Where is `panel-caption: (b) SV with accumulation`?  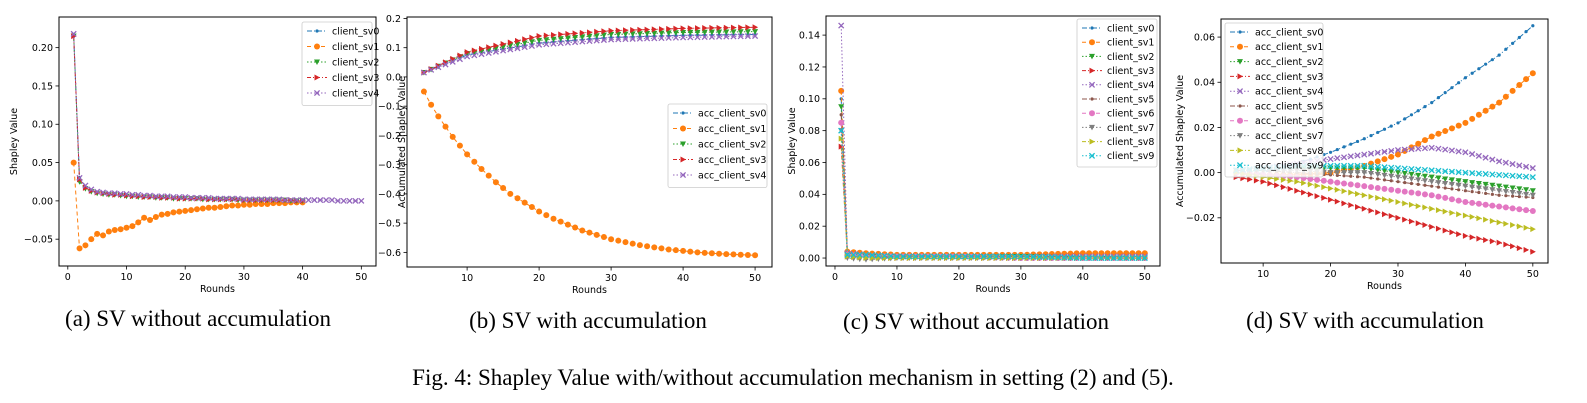
panel-caption: (b) SV with accumulation is located at coordinates (588, 320).